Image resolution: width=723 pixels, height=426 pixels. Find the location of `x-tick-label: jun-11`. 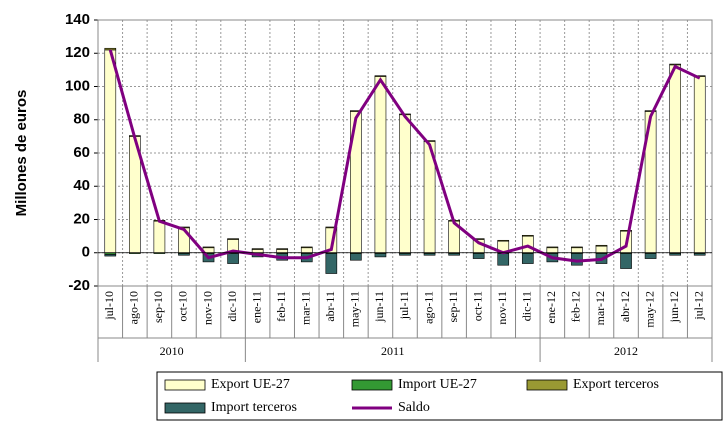

x-tick-label: jun-11 is located at coordinates (379, 307).